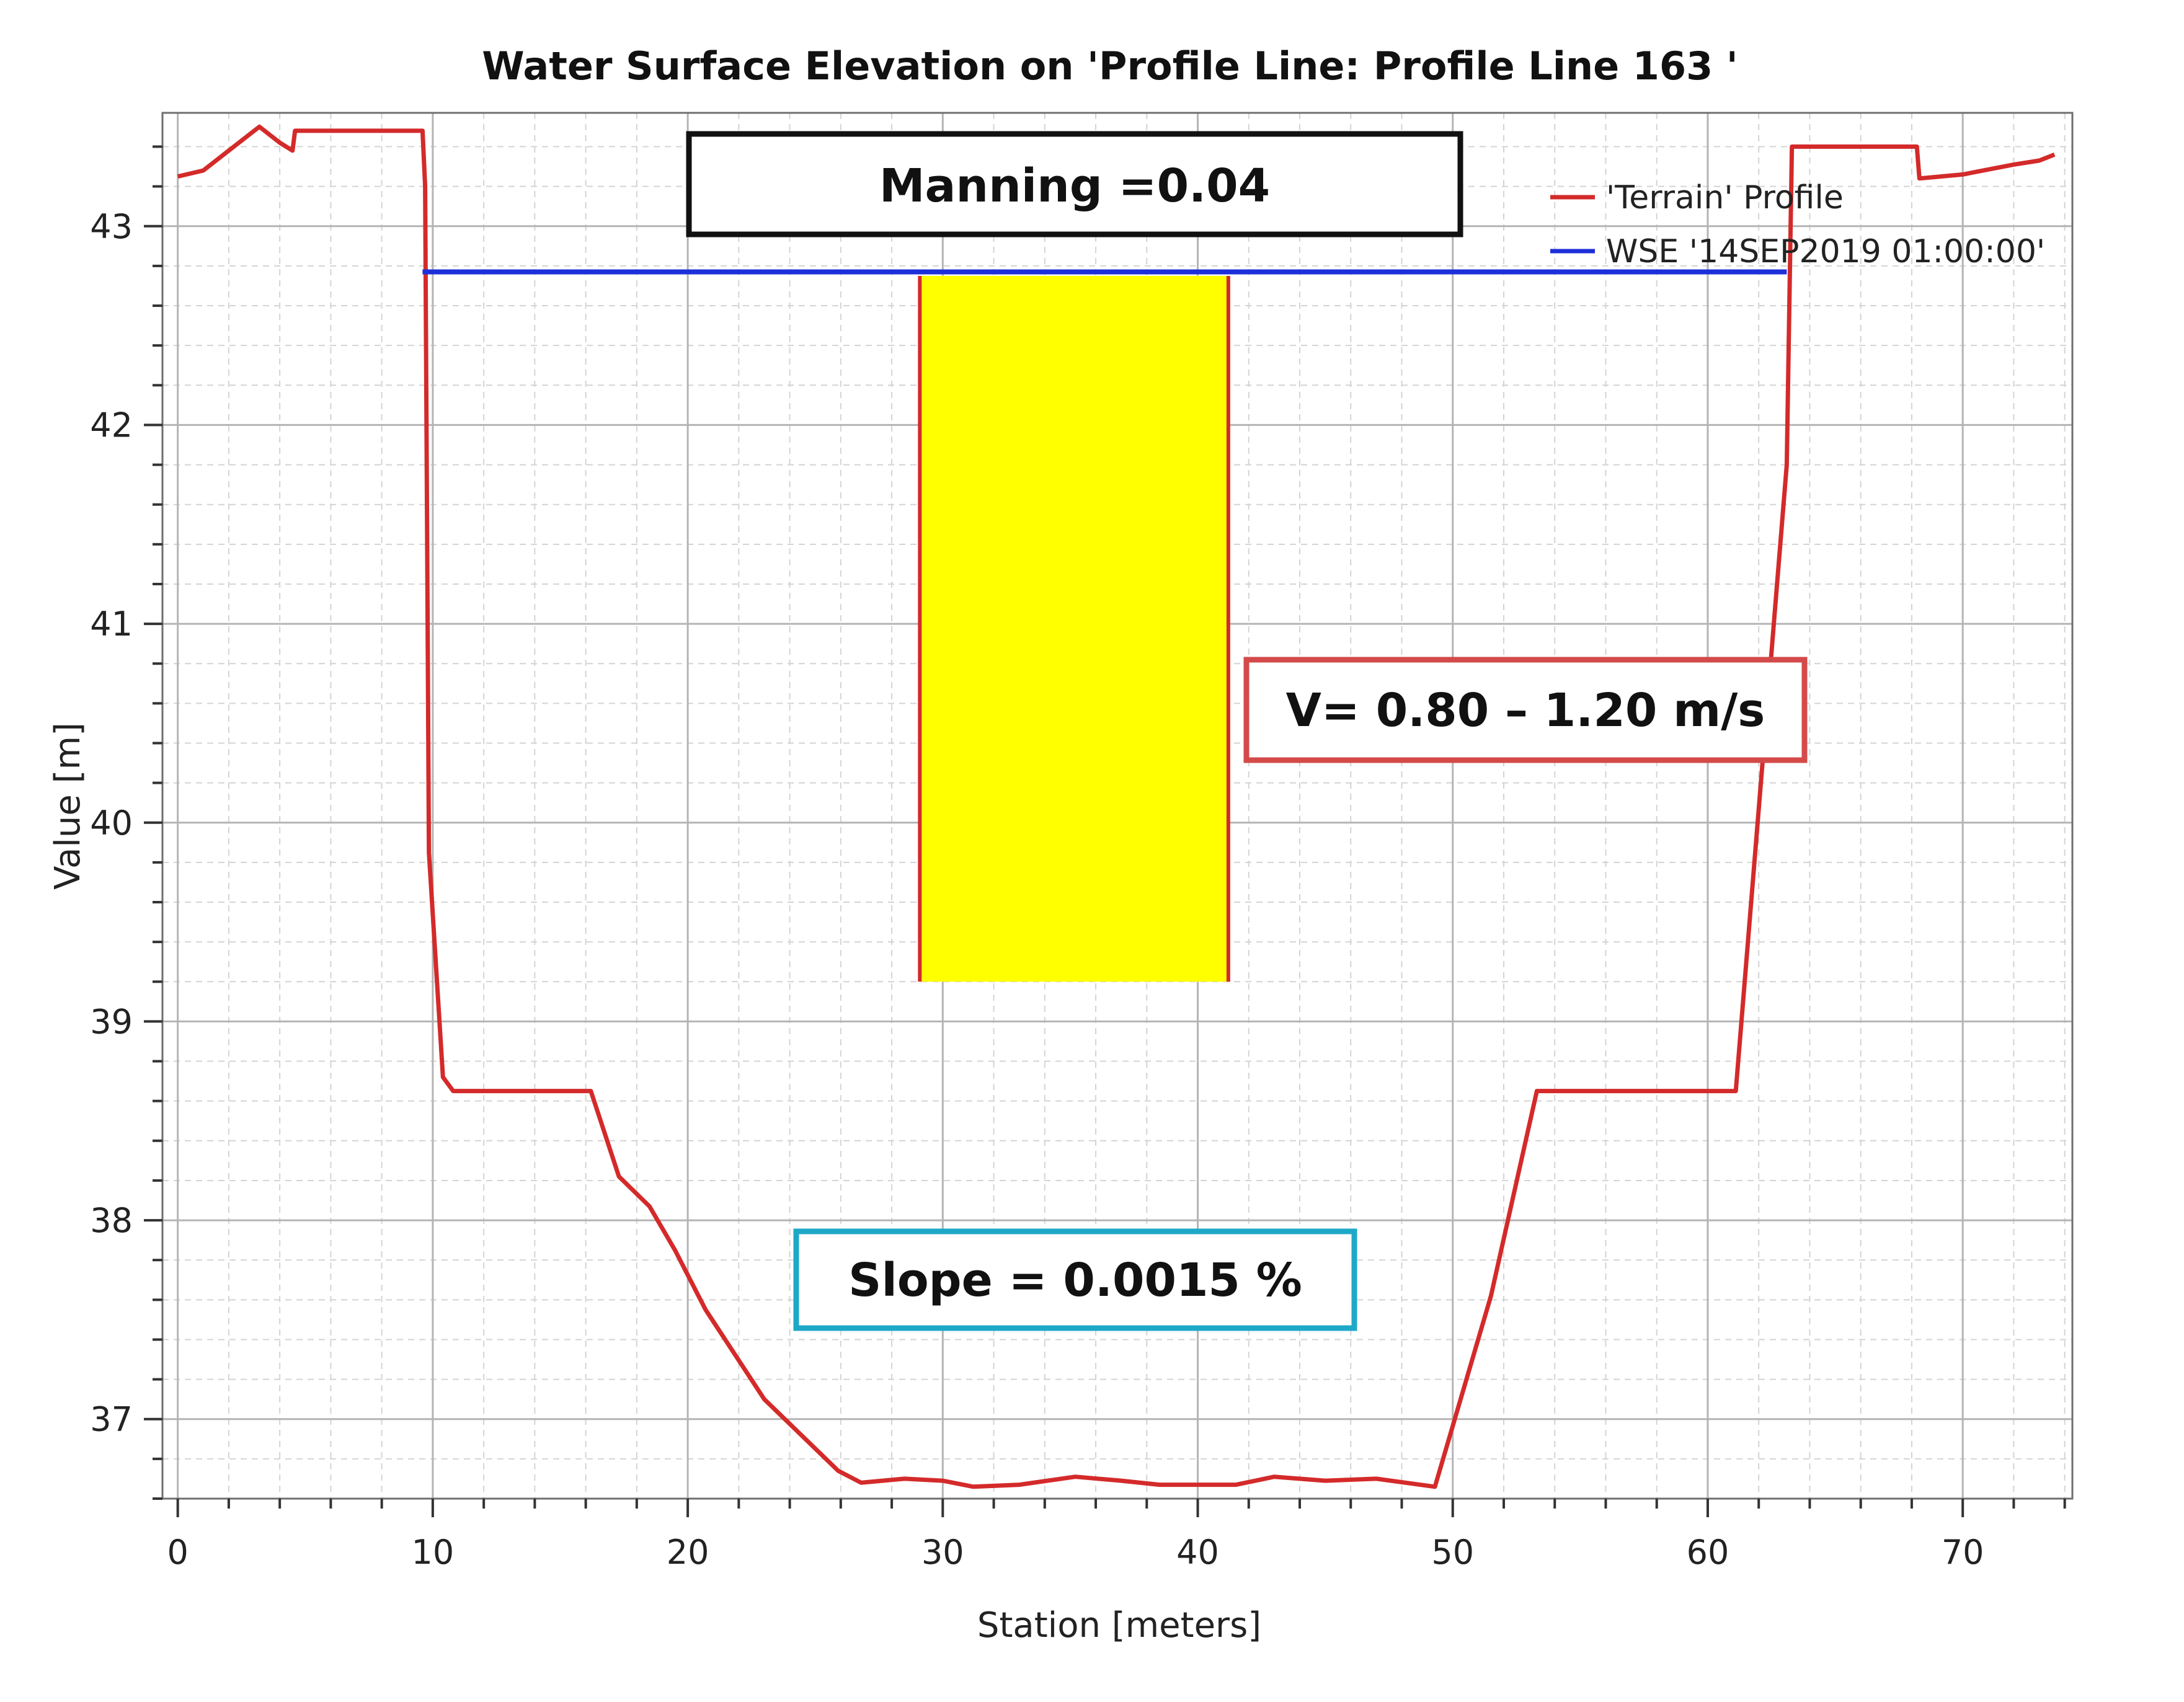 This screenshot has width=2184, height=1702. I want to click on velocity-box, so click(1526, 710).